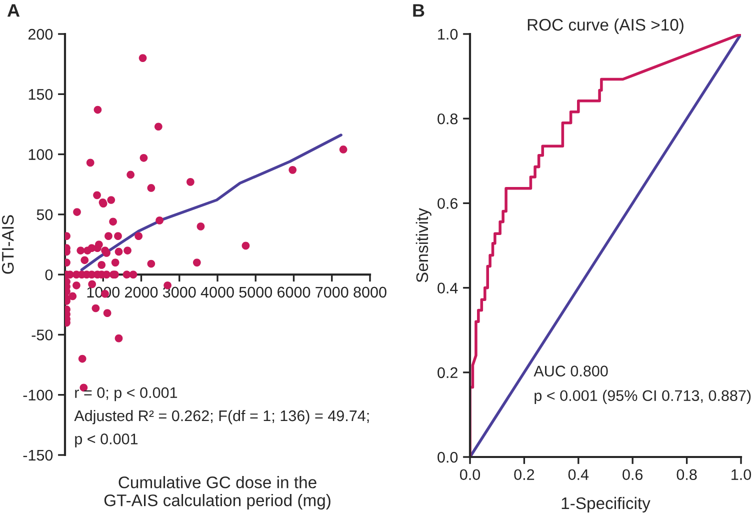  What do you see at coordinates (606, 26) in the screenshot?
I see `chart-title: ROC curve (AIS >10)` at bounding box center [606, 26].